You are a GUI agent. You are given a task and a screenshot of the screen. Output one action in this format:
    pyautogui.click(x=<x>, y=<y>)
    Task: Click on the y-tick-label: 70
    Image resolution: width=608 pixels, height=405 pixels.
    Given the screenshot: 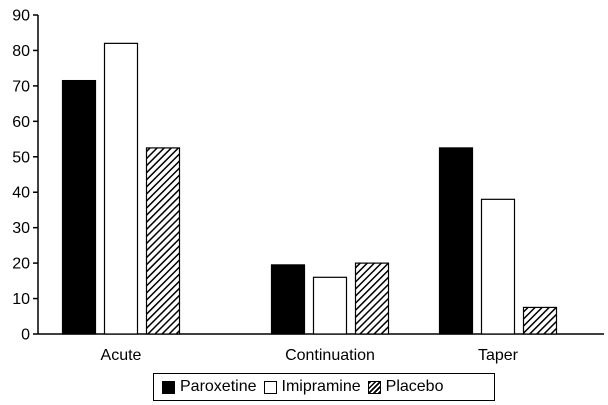 What is the action you would take?
    pyautogui.click(x=21, y=86)
    